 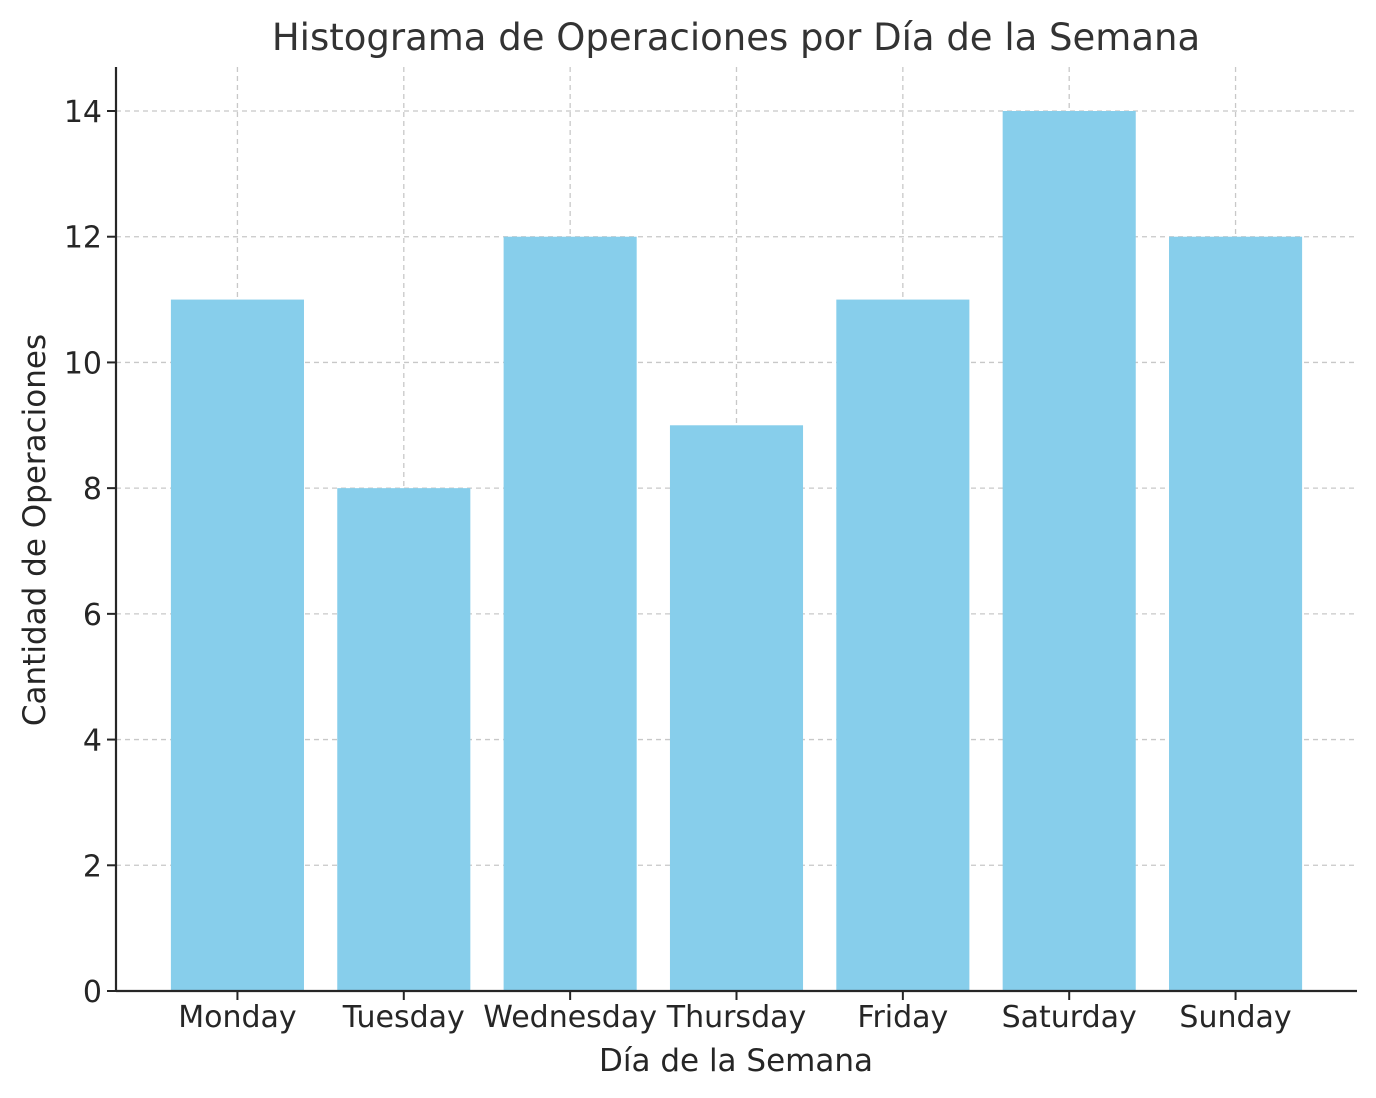 What do you see at coordinates (83, 112) in the screenshot?
I see `y-tick-label: 14` at bounding box center [83, 112].